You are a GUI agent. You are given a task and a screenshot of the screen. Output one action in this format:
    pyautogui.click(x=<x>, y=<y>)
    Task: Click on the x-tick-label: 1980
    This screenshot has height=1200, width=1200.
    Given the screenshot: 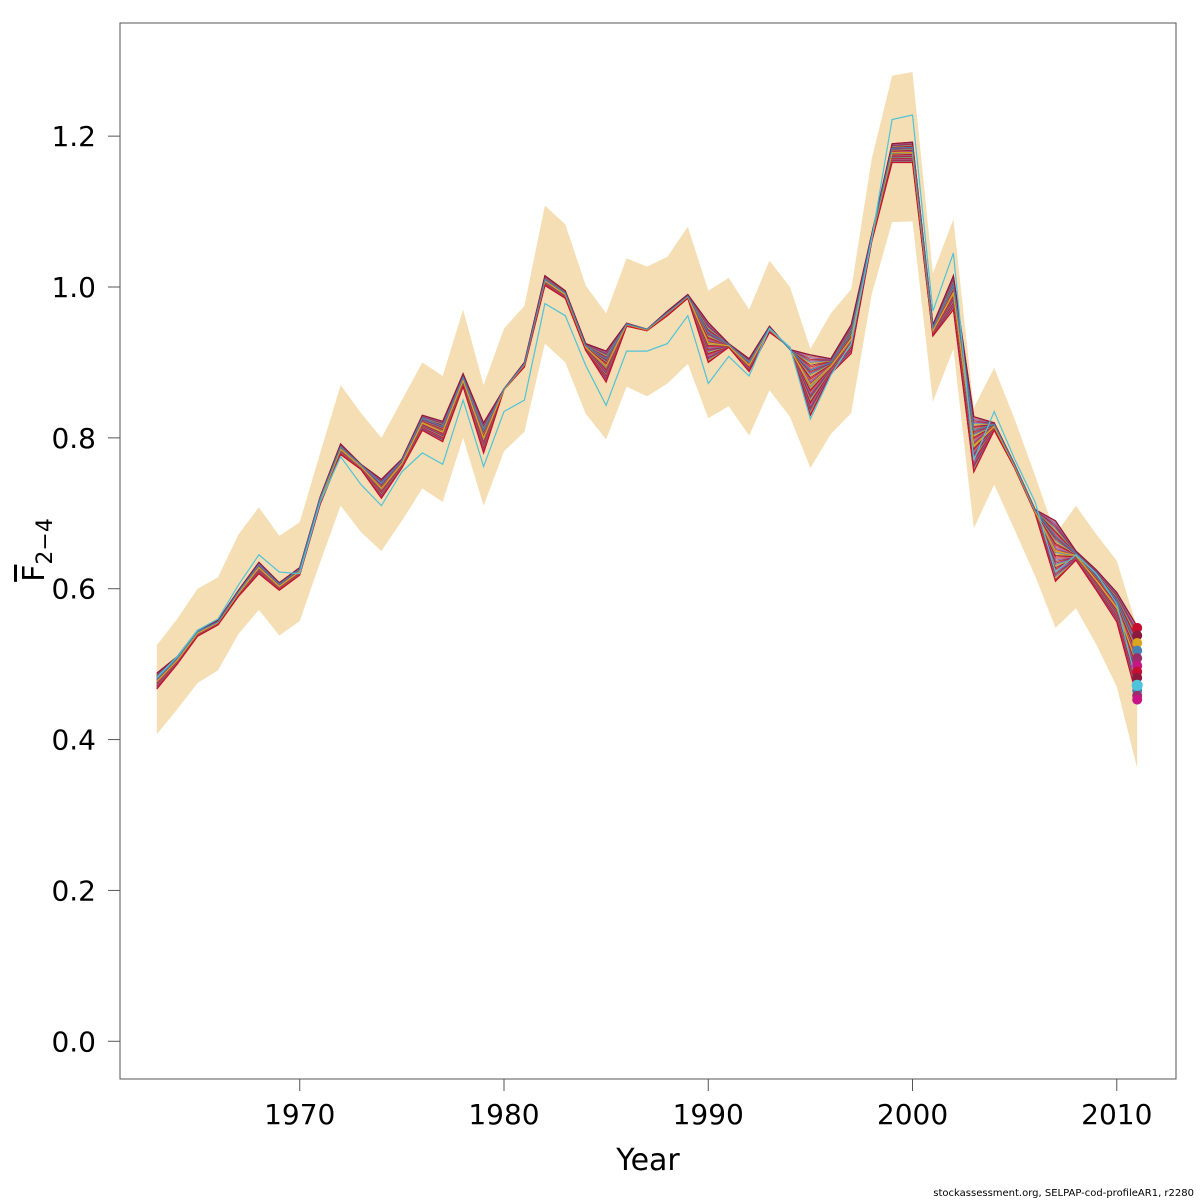 What is the action you would take?
    pyautogui.click(x=503, y=1114)
    